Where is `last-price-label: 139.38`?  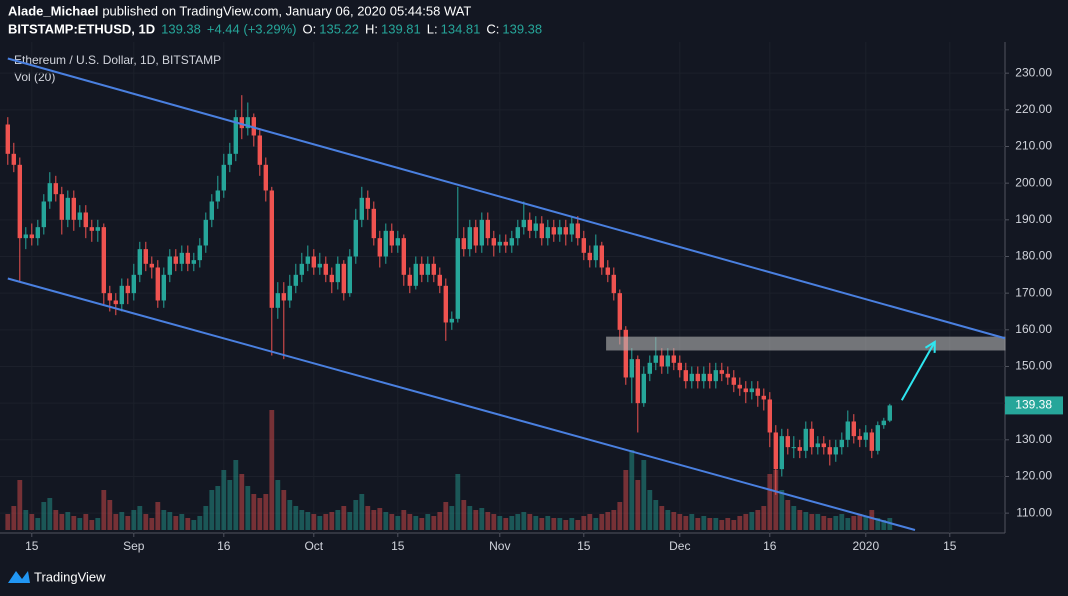
last-price-label: 139.38 is located at coordinates (1033, 405).